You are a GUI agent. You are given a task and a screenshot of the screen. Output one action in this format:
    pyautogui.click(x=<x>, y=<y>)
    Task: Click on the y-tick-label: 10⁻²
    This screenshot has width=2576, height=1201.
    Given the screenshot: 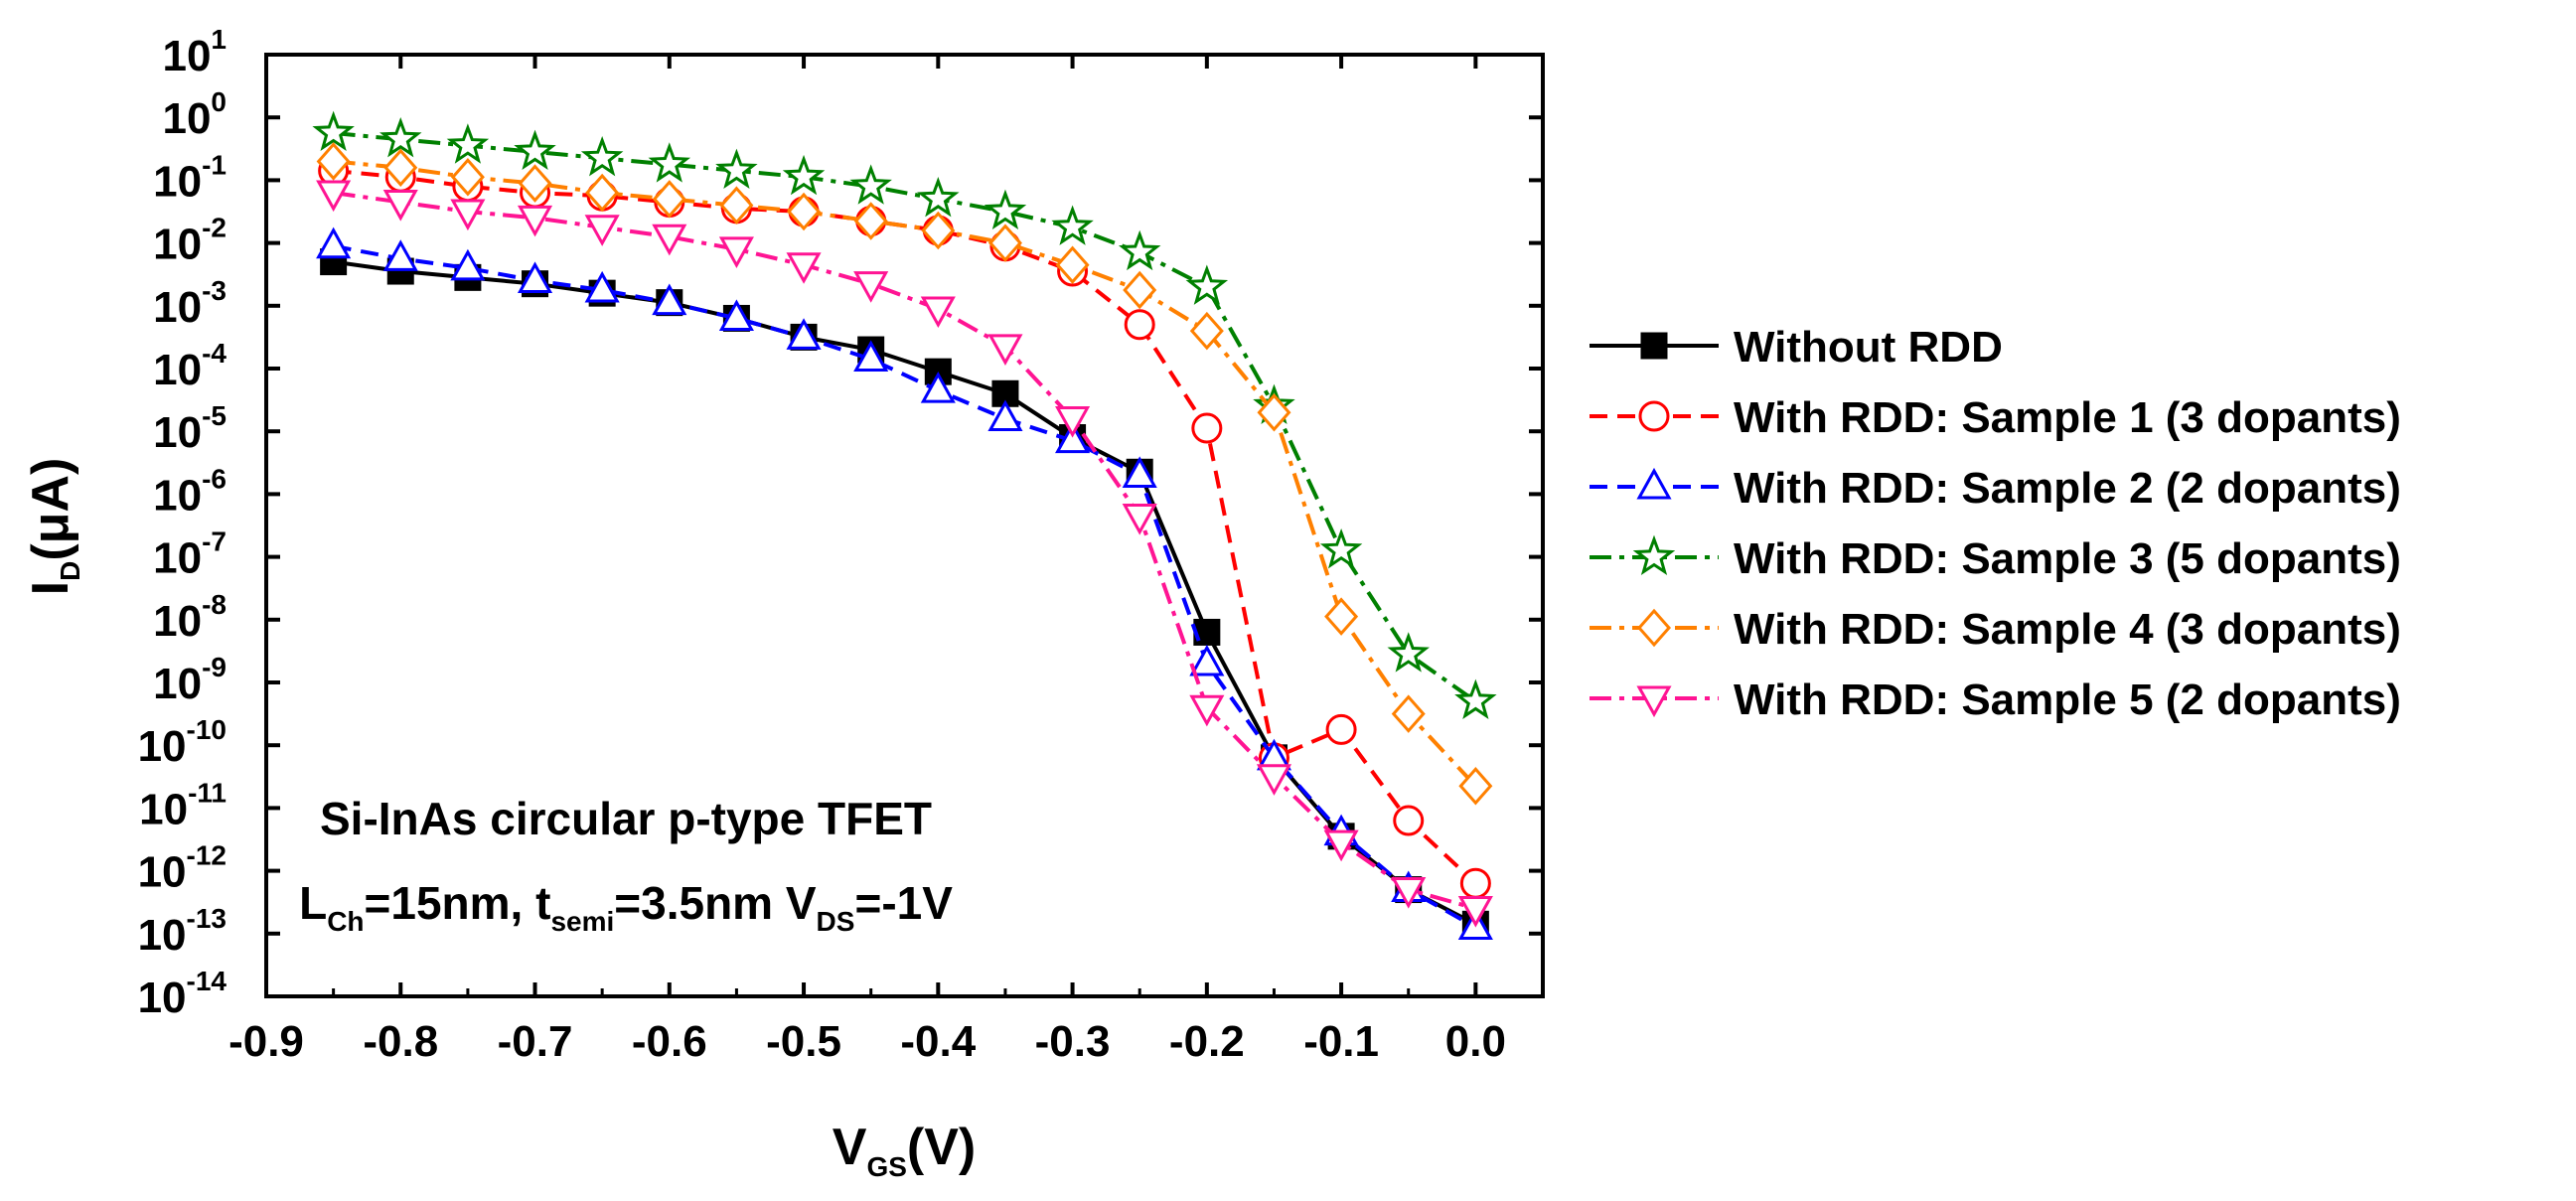 What is the action you would take?
    pyautogui.click(x=190, y=241)
    